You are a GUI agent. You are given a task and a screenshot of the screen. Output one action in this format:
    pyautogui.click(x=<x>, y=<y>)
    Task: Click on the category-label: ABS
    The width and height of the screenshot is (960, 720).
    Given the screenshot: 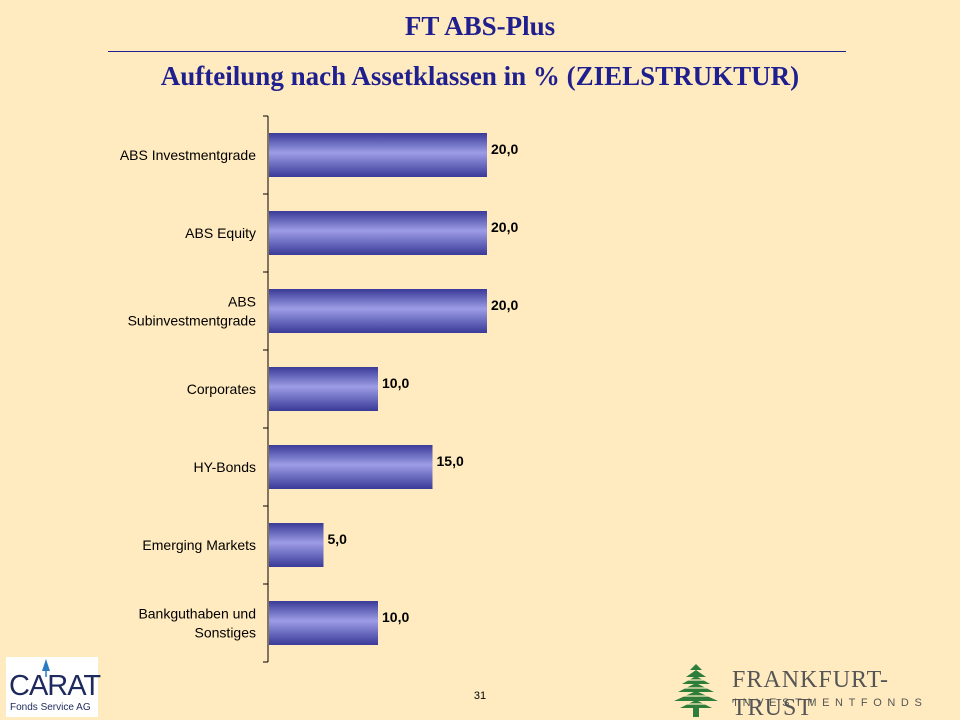 What is the action you would take?
    pyautogui.click(x=242, y=302)
    